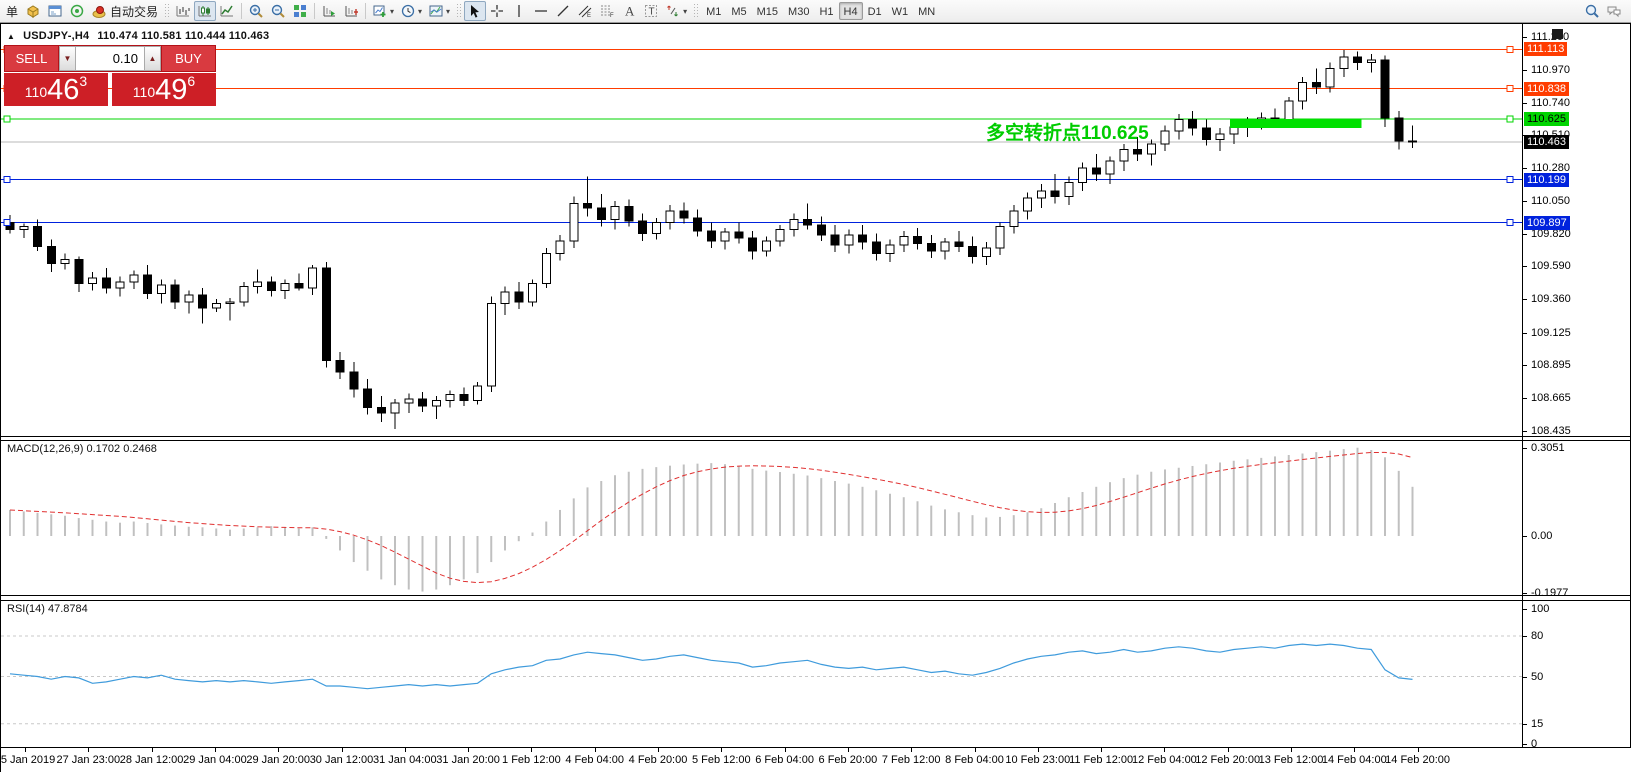  What do you see at coordinates (497, 11) in the screenshot?
I see `crosshair-button` at bounding box center [497, 11].